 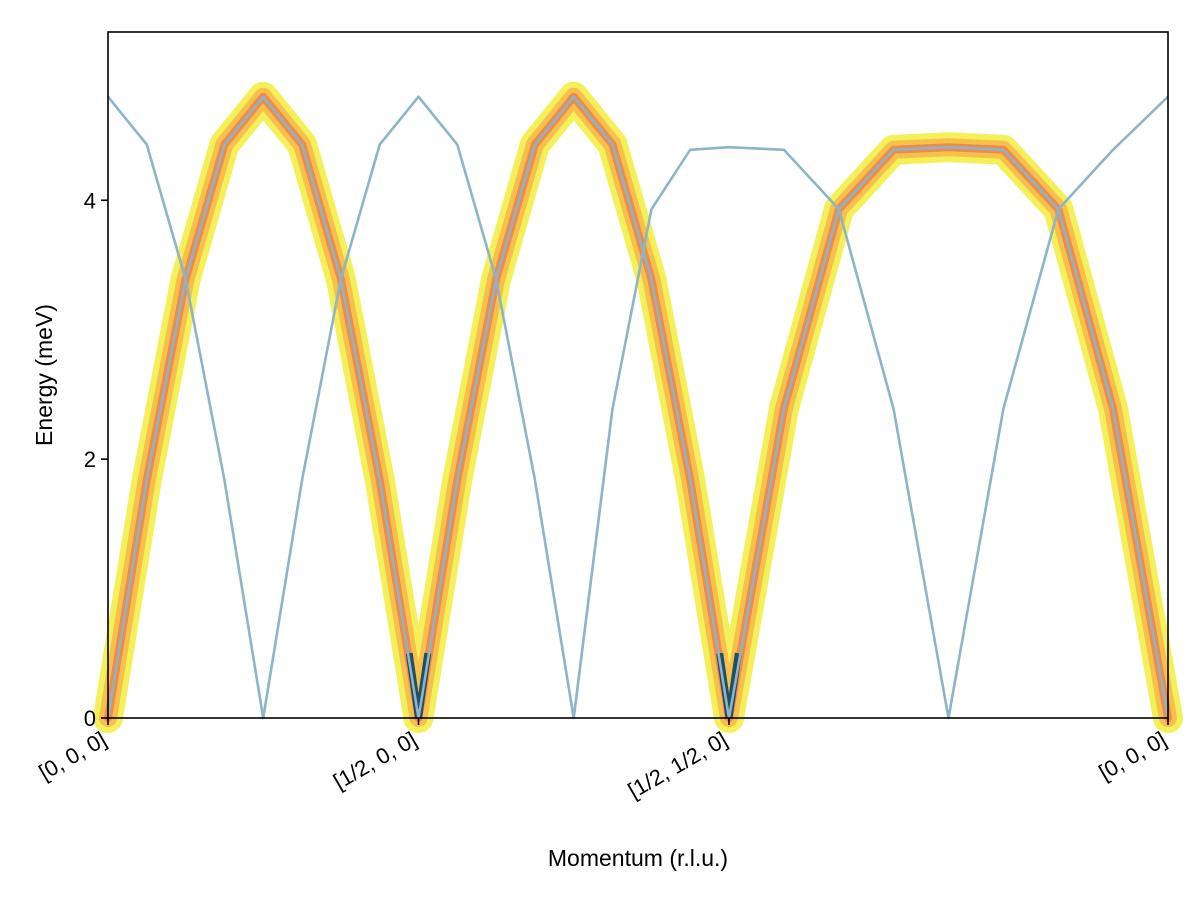 What do you see at coordinates (90, 200) in the screenshot?
I see `y-tick-label: 4` at bounding box center [90, 200].